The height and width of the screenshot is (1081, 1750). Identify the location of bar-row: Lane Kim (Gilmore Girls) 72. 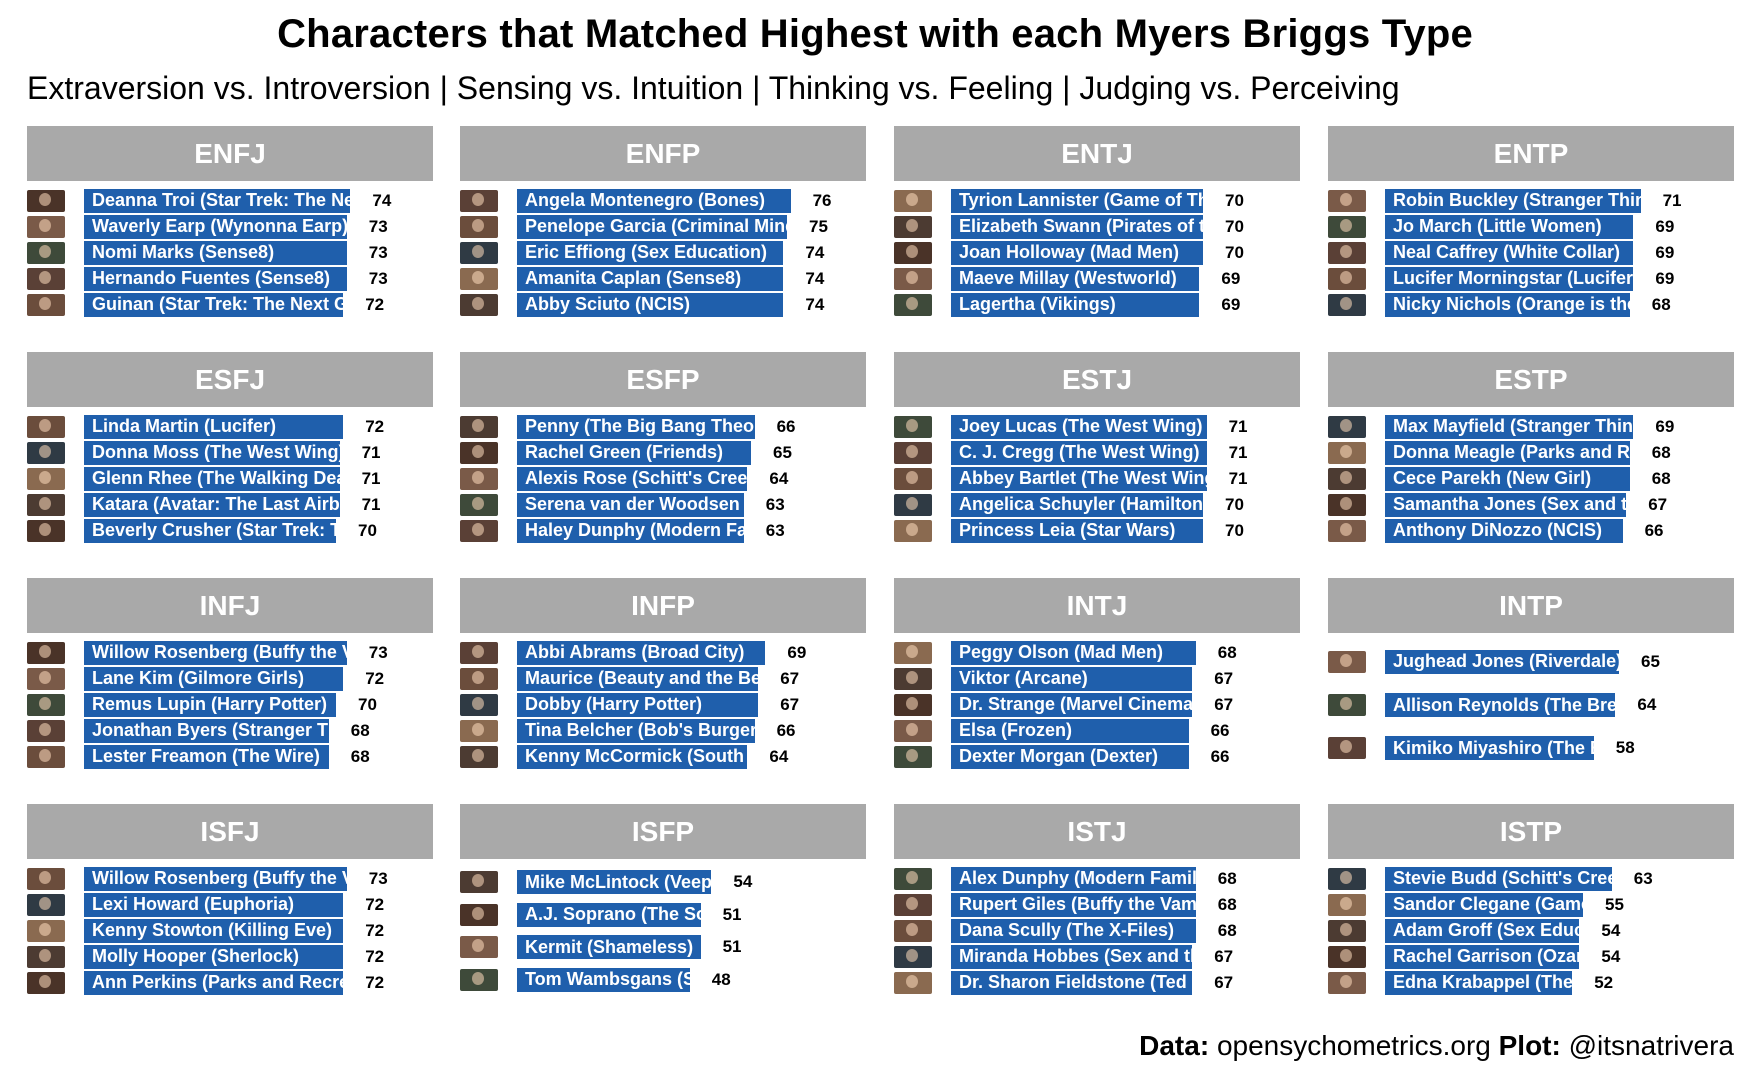
(230, 679).